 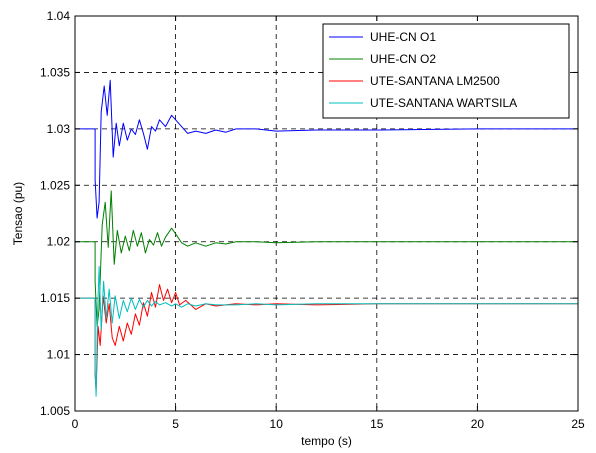 What do you see at coordinates (18, 213) in the screenshot?
I see `y-axis-label: Tensao (pu)` at bounding box center [18, 213].